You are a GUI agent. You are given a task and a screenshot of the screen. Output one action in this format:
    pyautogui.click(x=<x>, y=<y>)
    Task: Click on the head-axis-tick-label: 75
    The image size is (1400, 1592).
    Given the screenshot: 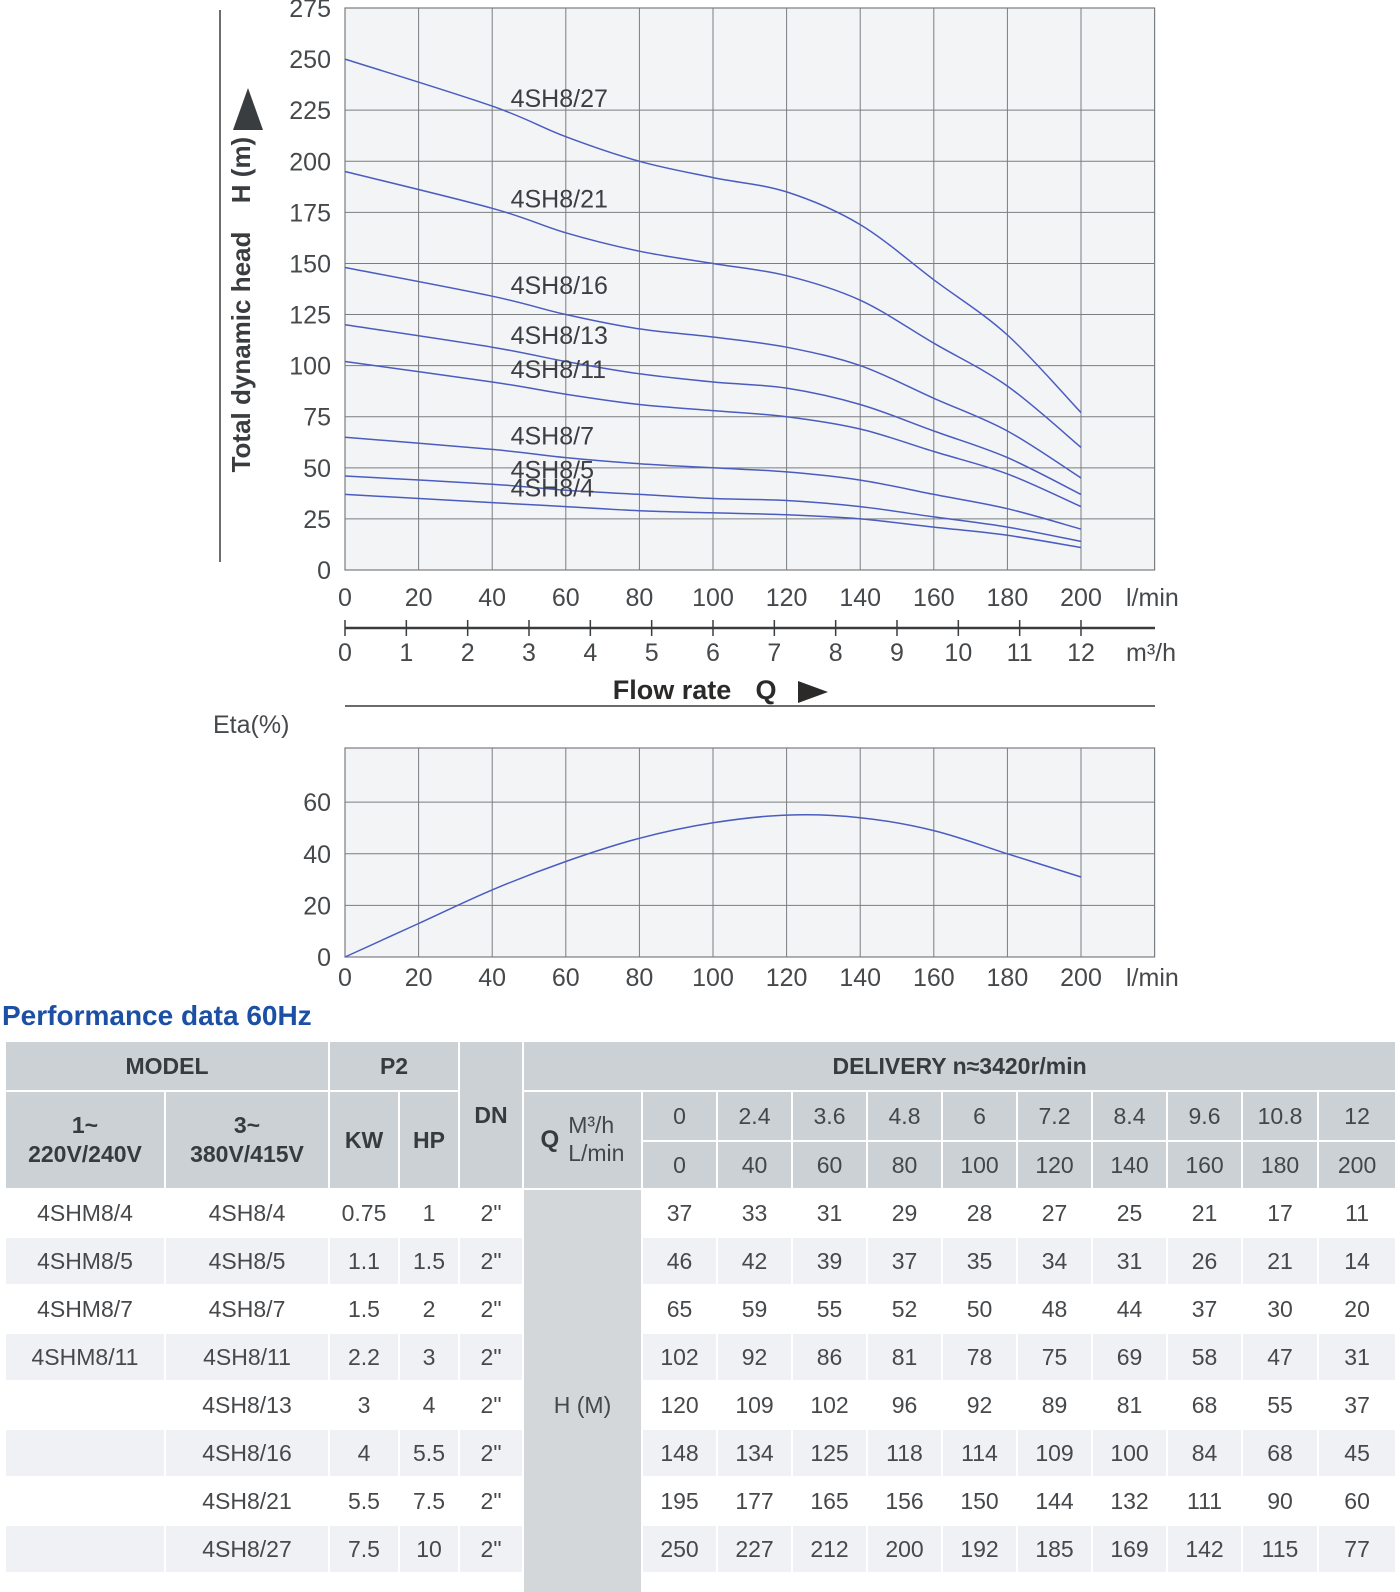 What is the action you would take?
    pyautogui.click(x=317, y=418)
    